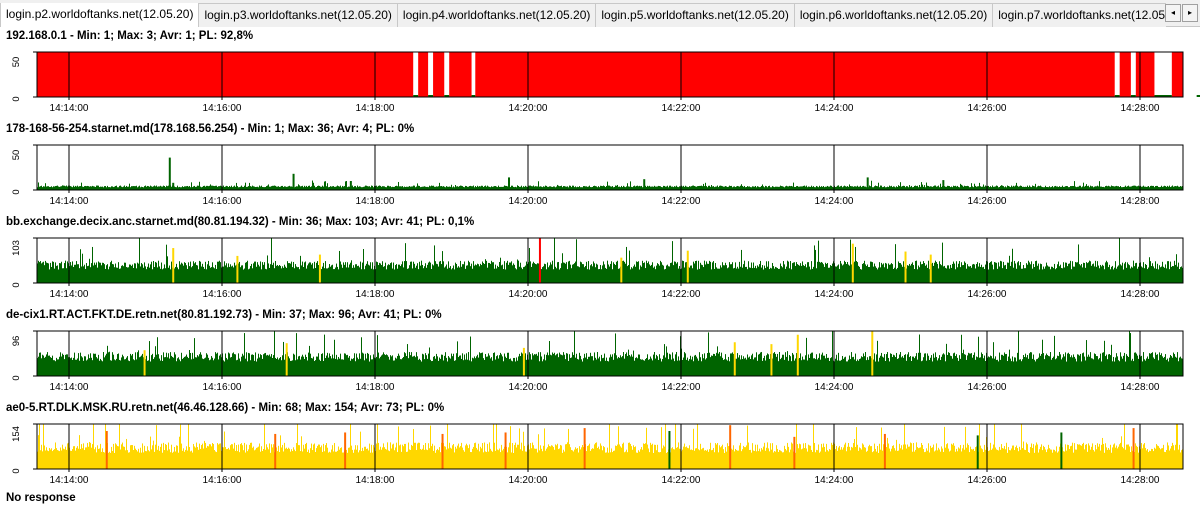 Image resolution: width=1200 pixels, height=508 pixels. What do you see at coordinates (1079, 15) in the screenshot?
I see `tab-5: login.p7.worldoftanks.net(12.05.20)` at bounding box center [1079, 15].